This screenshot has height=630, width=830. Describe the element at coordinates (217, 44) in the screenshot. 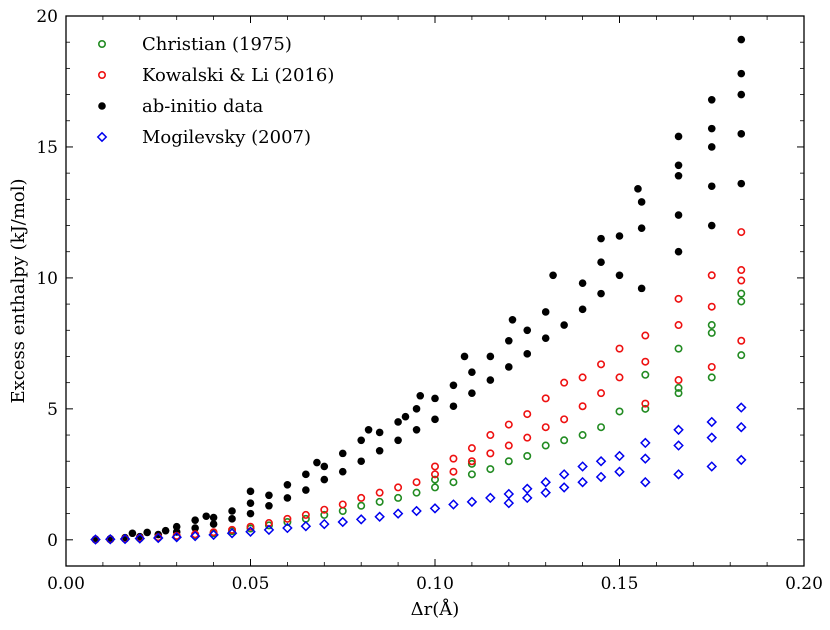

I see `legend-label: Christian (1975)` at that location.